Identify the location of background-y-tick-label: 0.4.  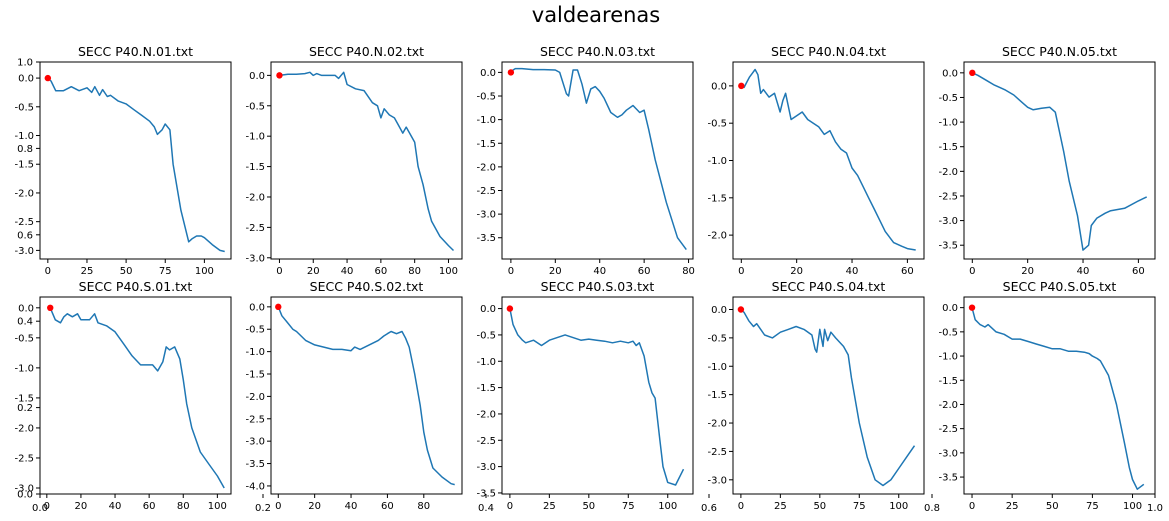
(25, 322).